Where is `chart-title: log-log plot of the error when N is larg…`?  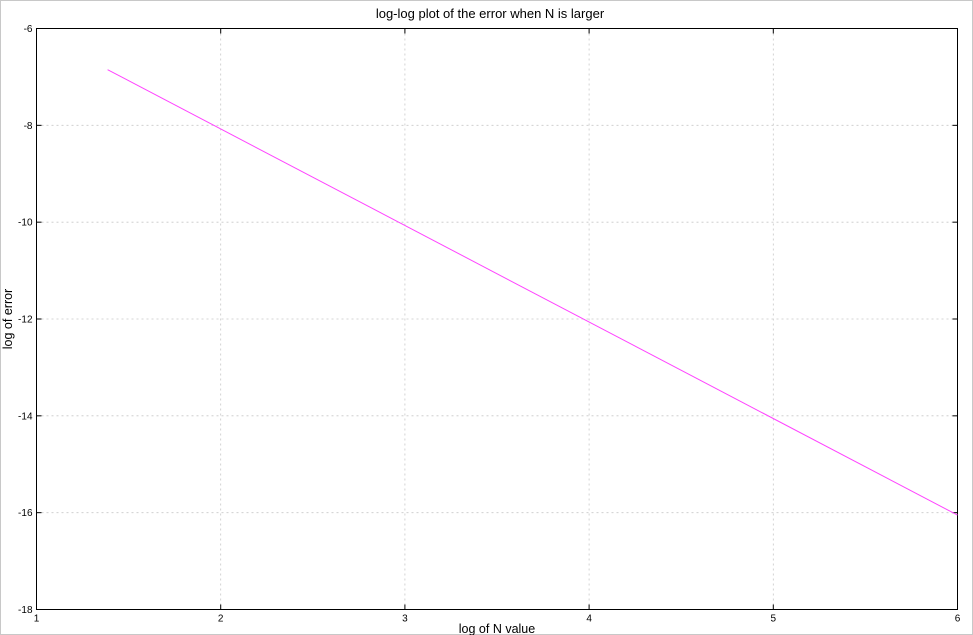
chart-title: log-log plot of the error when N is larg… is located at coordinates (490, 13).